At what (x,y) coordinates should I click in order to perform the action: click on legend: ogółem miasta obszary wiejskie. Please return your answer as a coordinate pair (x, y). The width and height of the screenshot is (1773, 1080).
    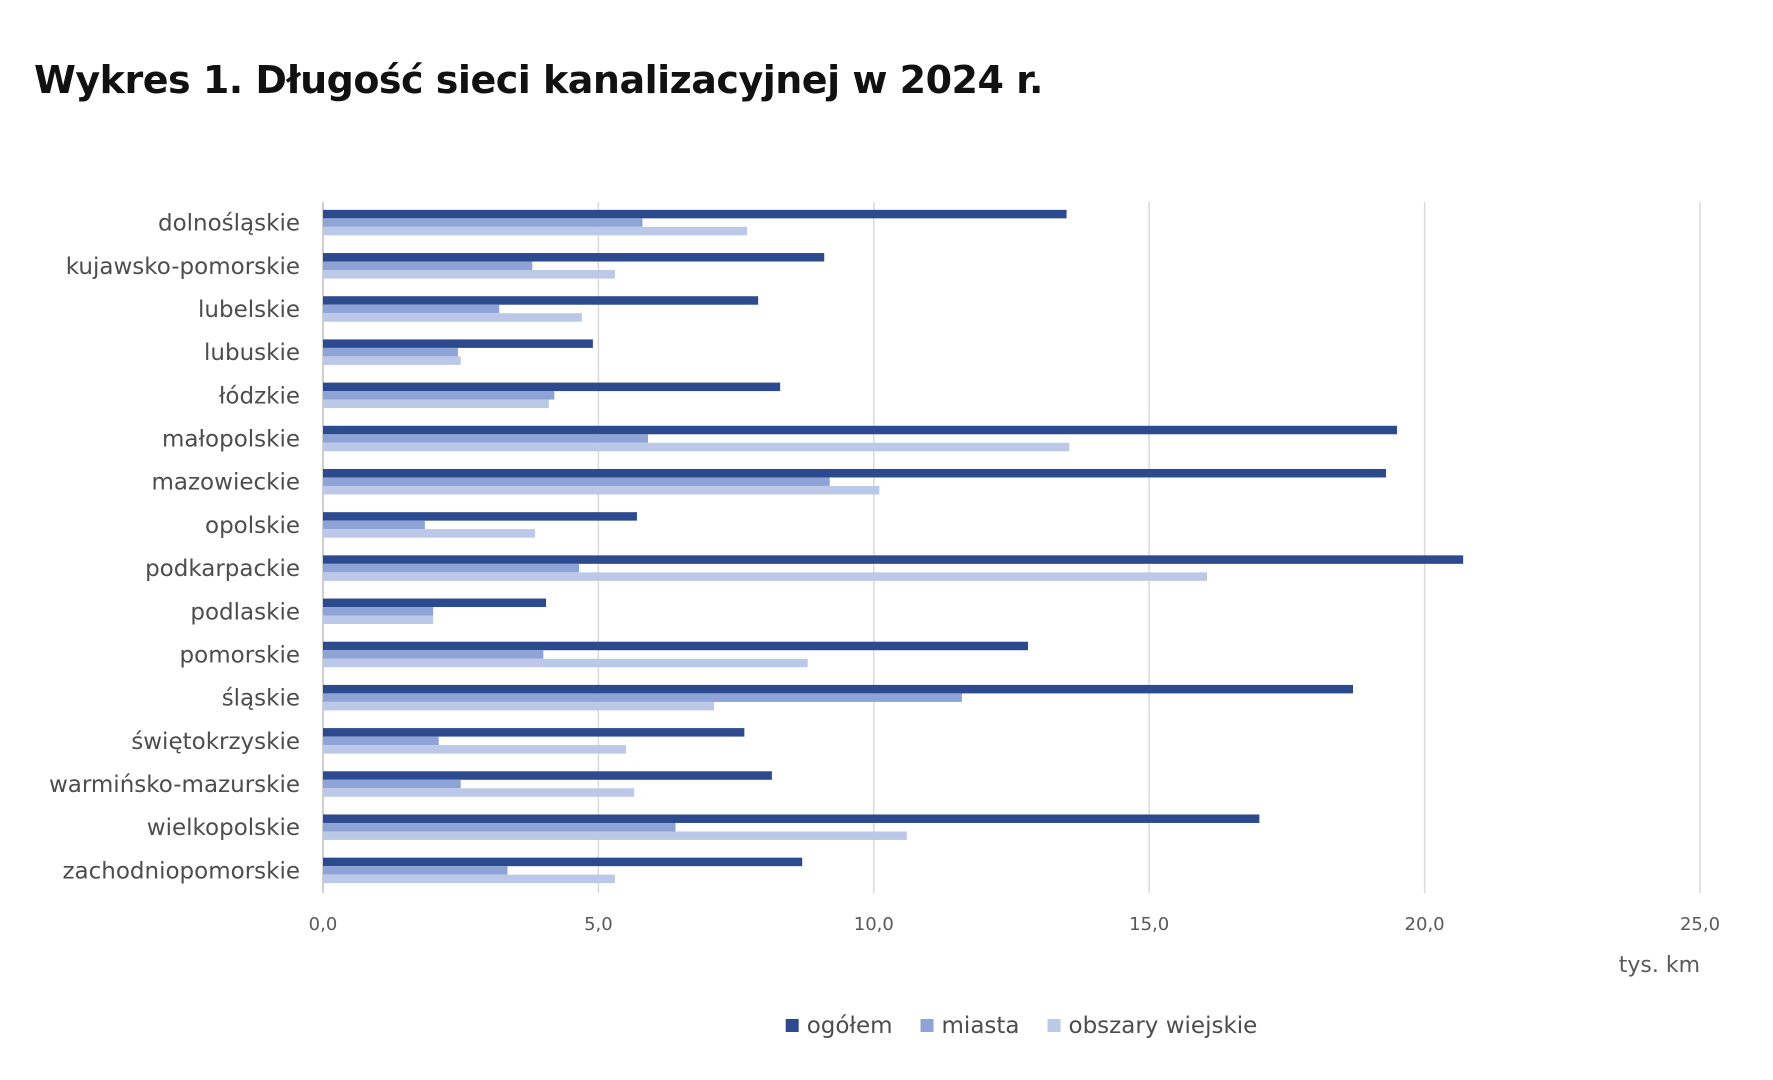
    Looking at the image, I should click on (1021, 1026).